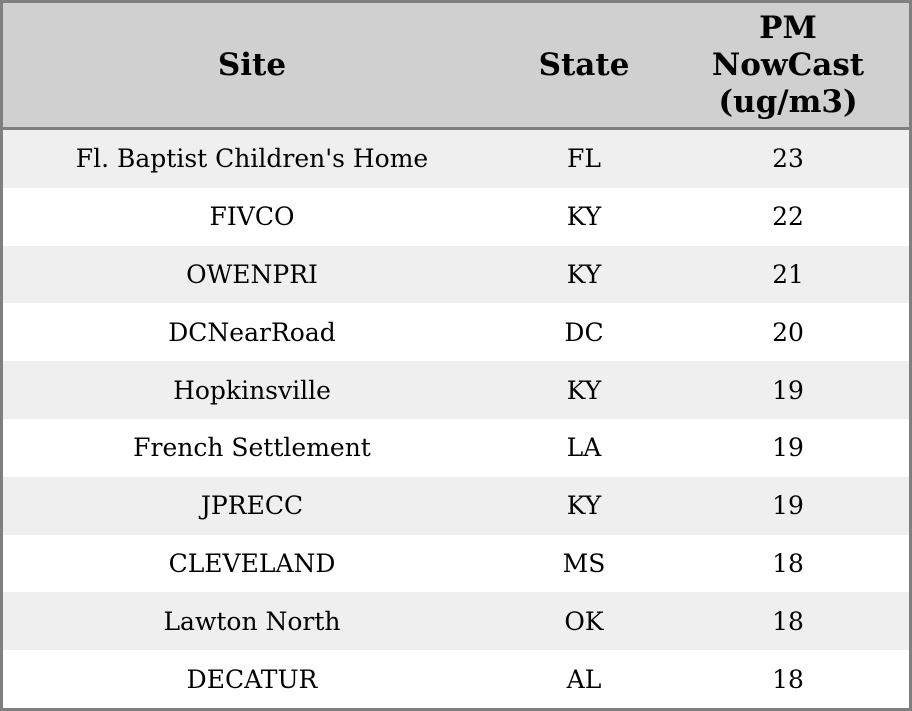  I want to click on state-cell: MS, so click(584, 563).